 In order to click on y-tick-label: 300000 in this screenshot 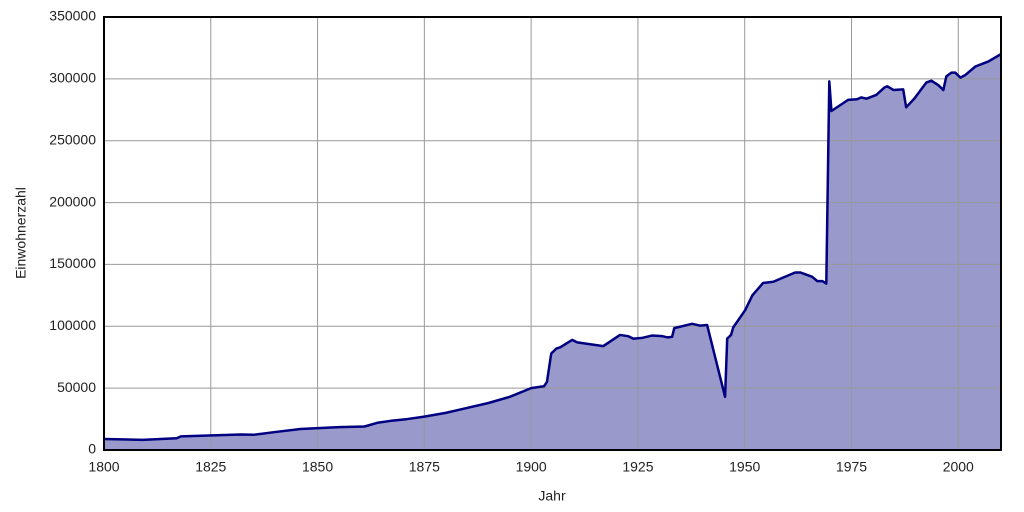, I will do `click(72, 78)`.